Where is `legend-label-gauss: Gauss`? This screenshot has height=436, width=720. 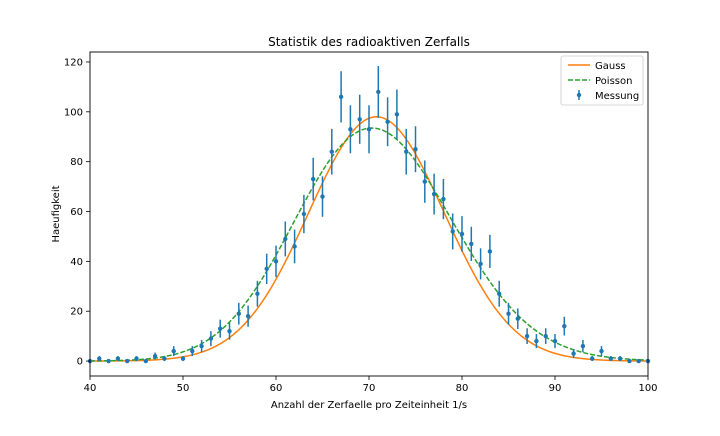 legend-label-gauss: Gauss is located at coordinates (610, 66).